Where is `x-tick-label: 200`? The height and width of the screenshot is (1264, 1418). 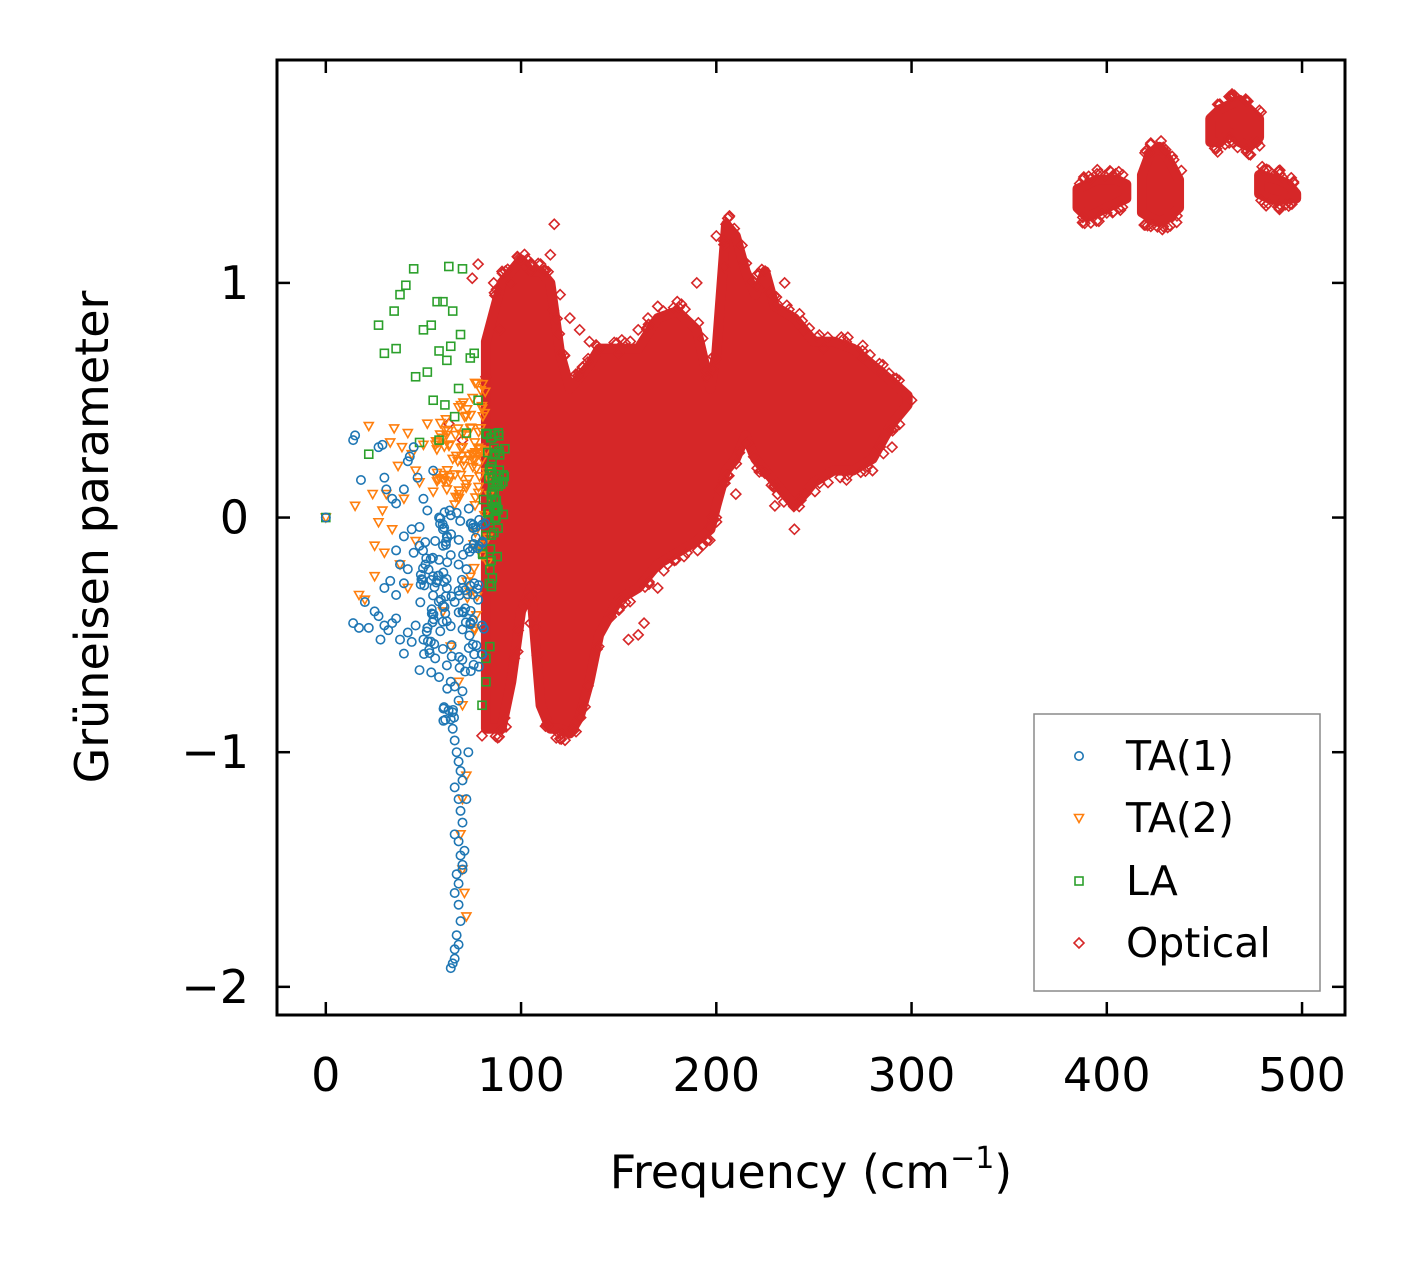
x-tick-label: 200 is located at coordinates (716, 1075).